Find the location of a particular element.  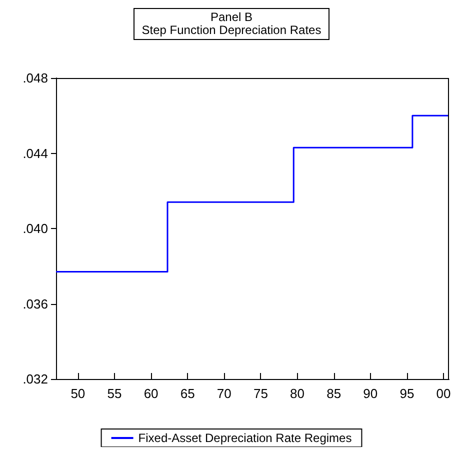

chart-title: Panel B is located at coordinates (231, 17).